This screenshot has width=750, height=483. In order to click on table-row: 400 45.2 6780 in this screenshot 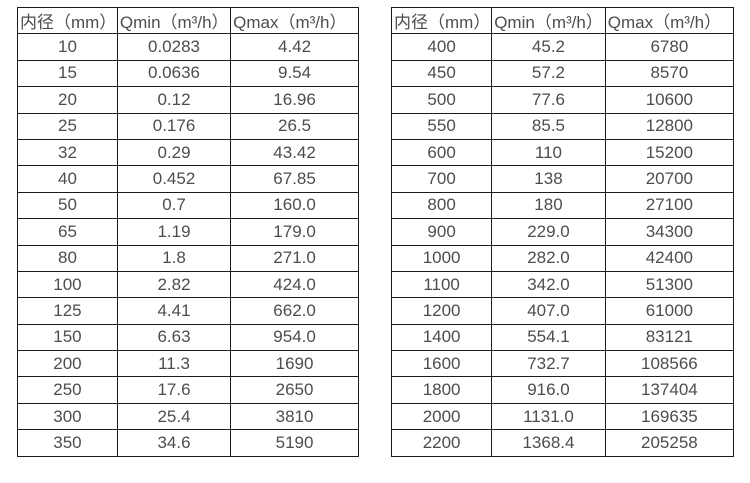, I will do `click(562, 47)`.